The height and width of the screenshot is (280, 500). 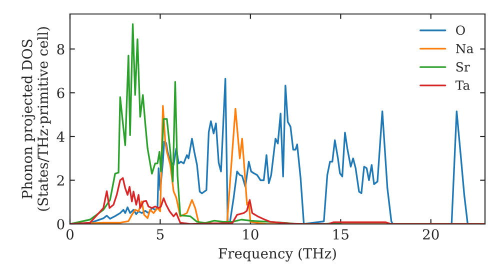 What do you see at coordinates (60, 136) in the screenshot?
I see `y-tick-label: 4` at bounding box center [60, 136].